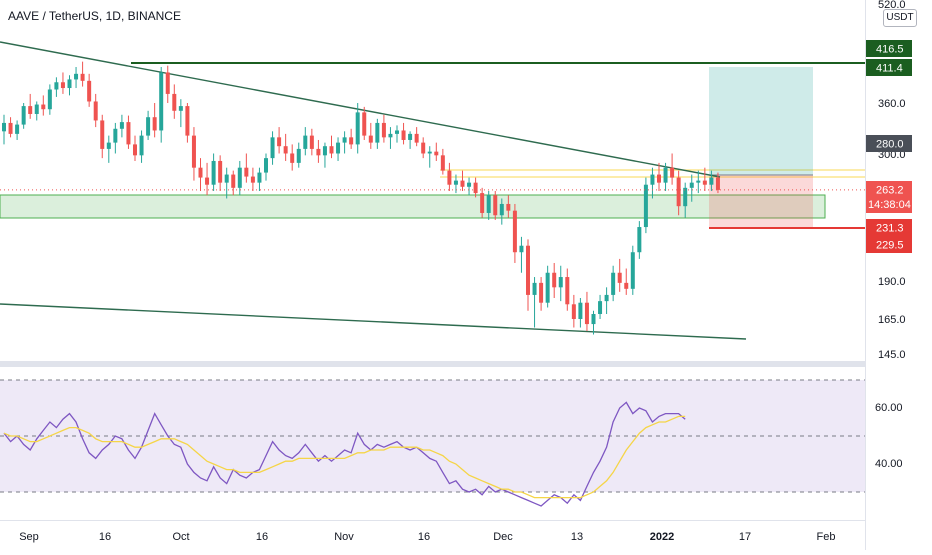  I want to click on rsi-tick-label: 40.00, so click(889, 464).